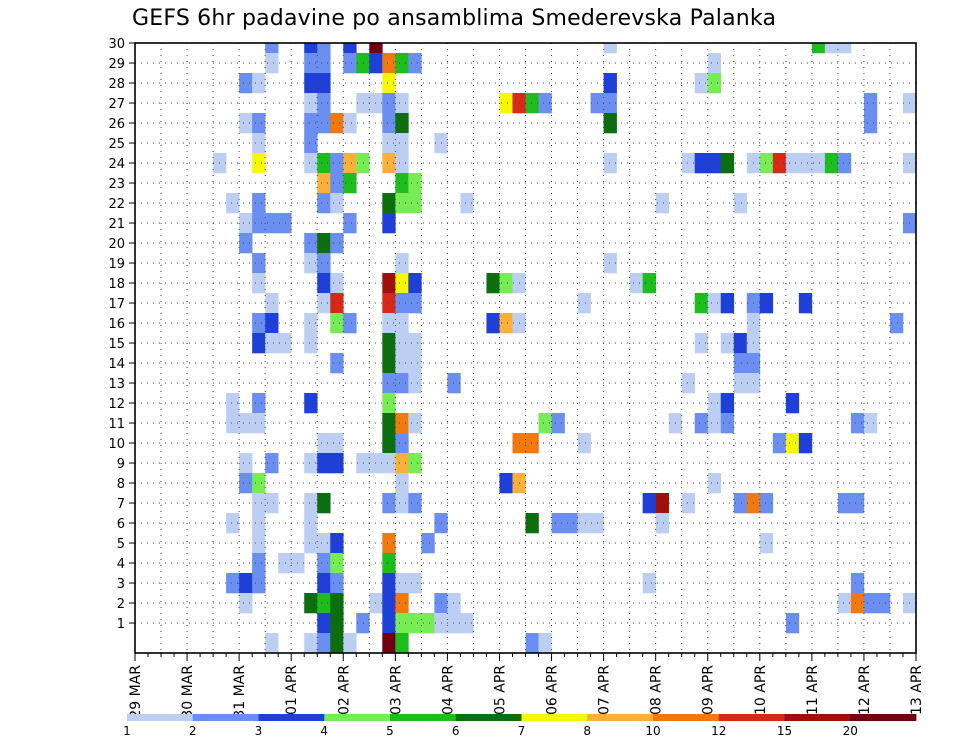 Image resolution: width=960 pixels, height=742 pixels. I want to click on y-tick-label: 28, so click(116, 84).